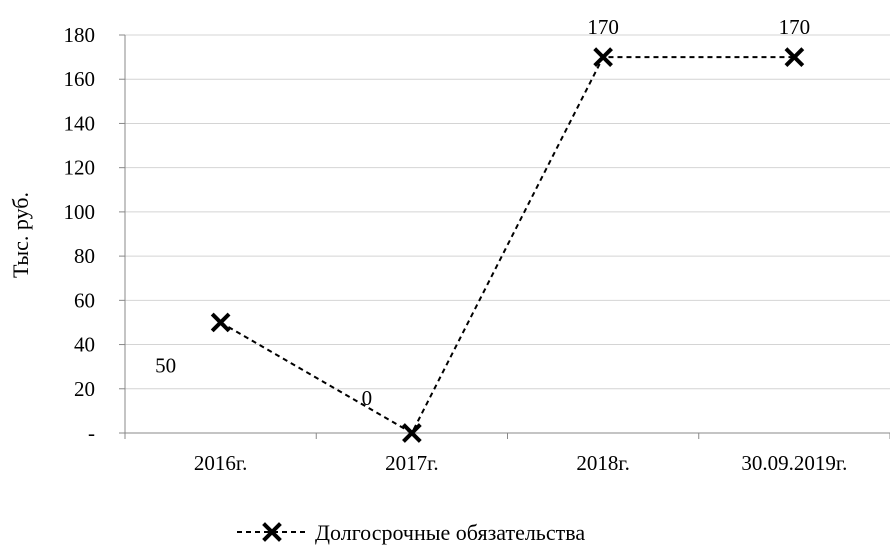 The width and height of the screenshot is (890, 547). What do you see at coordinates (80, 168) in the screenshot?
I see `y-tick-label-6: 120` at bounding box center [80, 168].